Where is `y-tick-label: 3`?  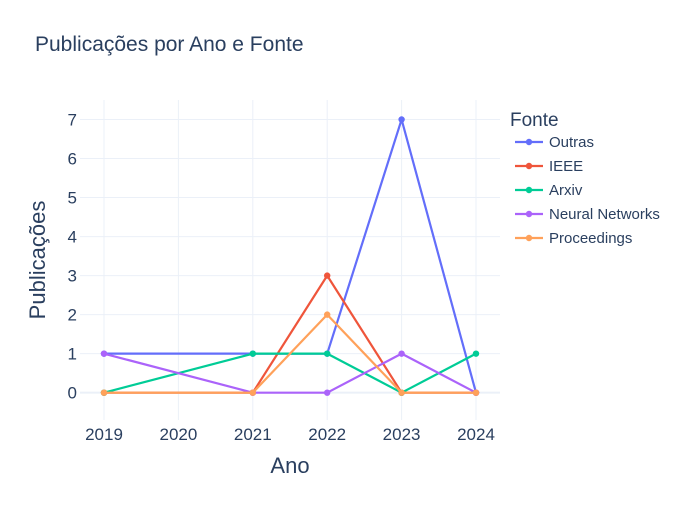 y-tick-label: 3 is located at coordinates (72, 276).